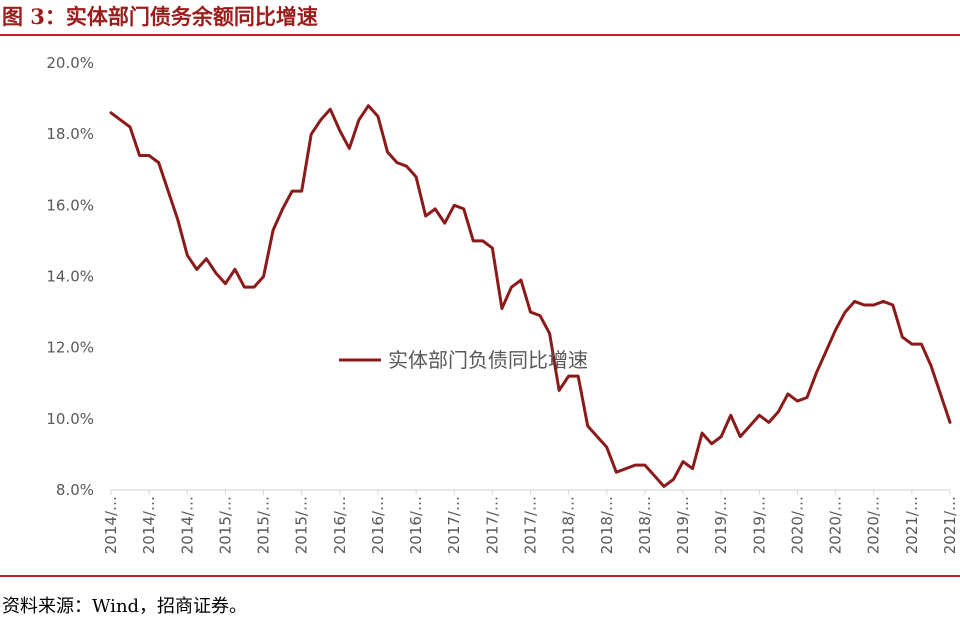  What do you see at coordinates (70, 205) in the screenshot?
I see `y-tick-label: 16.0%` at bounding box center [70, 205].